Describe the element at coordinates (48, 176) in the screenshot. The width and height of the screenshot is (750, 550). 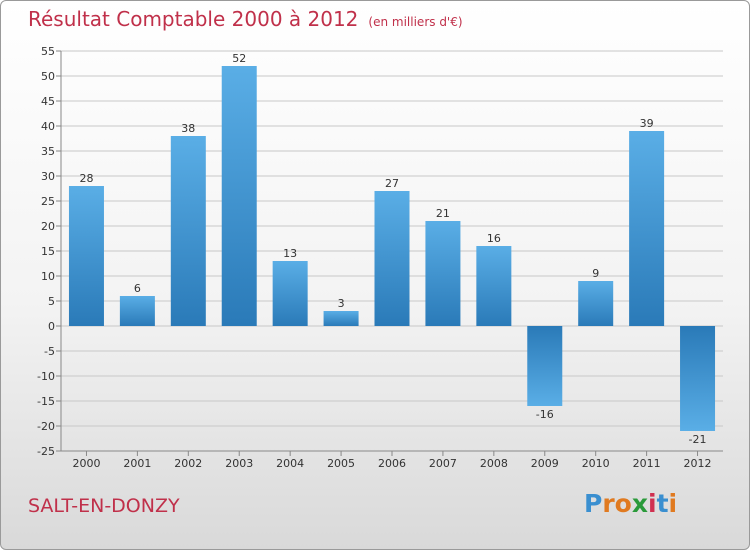
I see `y-tick-label: 30` at that location.